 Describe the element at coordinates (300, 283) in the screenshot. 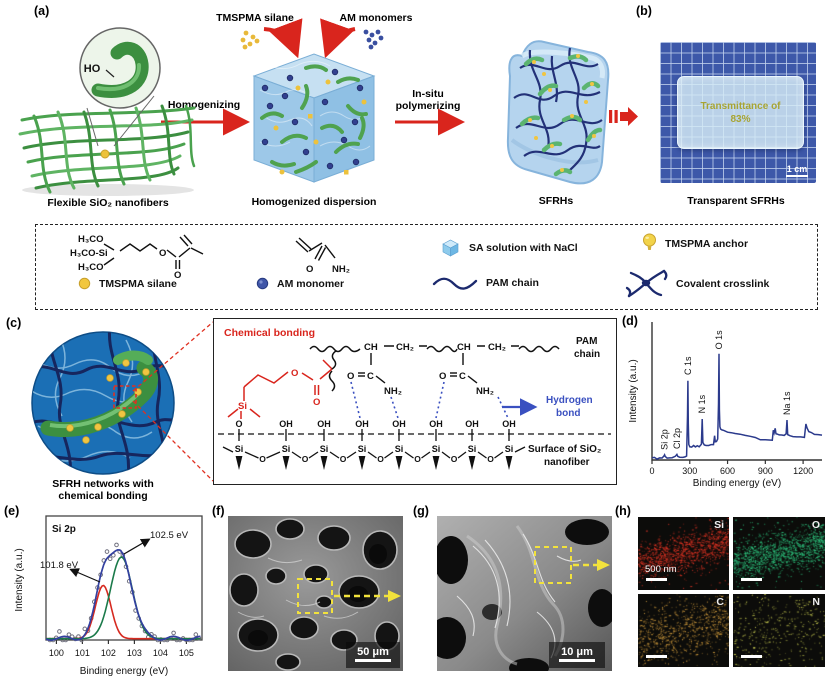

I see `legend-item-am-monomer: AM monomer` at that location.